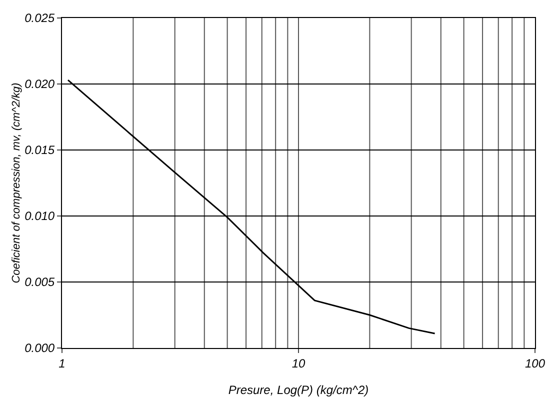 Image resolution: width=547 pixels, height=403 pixels. What do you see at coordinates (39, 150) in the screenshot?
I see `y-tick-label: 0.015` at bounding box center [39, 150].